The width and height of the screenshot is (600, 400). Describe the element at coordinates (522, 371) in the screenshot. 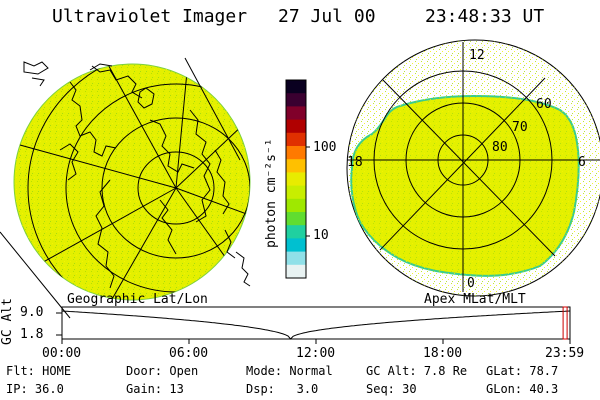

I see `info-glat: GLat: 78.7` at that location.